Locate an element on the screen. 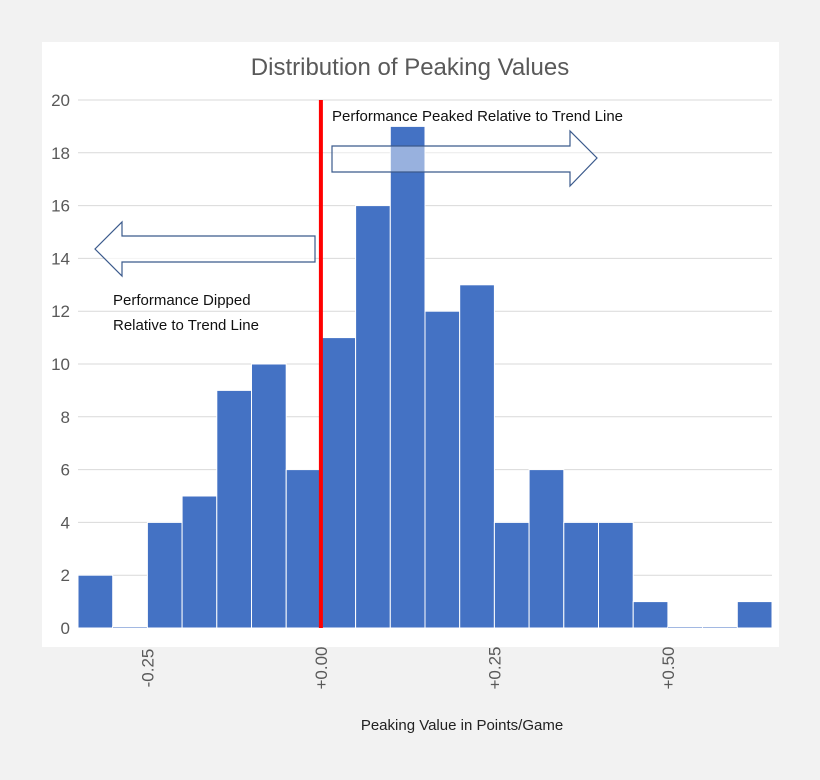 This screenshot has height=780, width=820. y-tick-label: 16 is located at coordinates (60, 206).